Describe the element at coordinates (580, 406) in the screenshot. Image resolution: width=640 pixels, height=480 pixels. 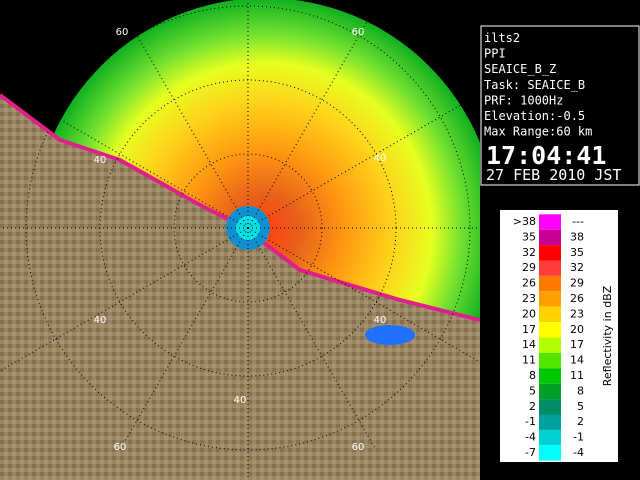
I see `legend-high: 5` at that location.